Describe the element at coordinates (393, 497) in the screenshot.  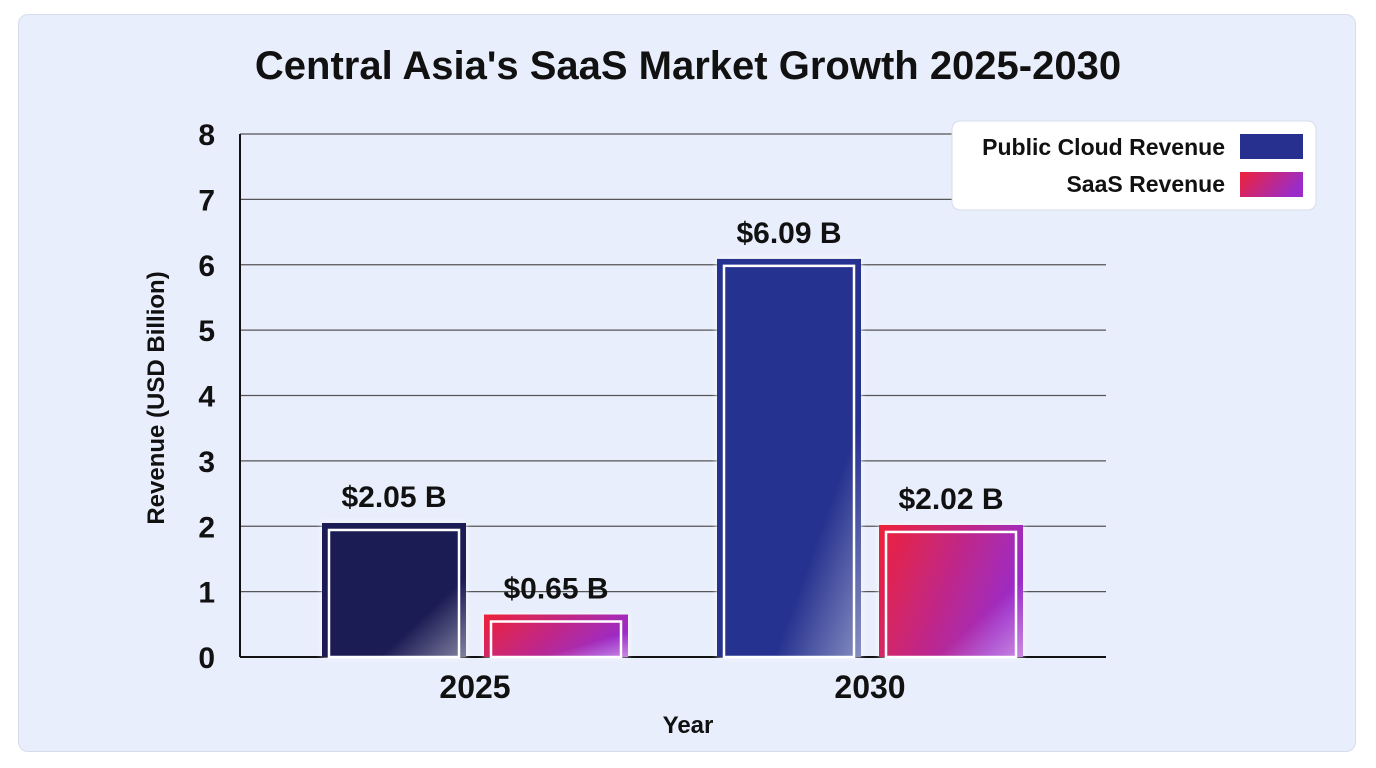
I see `data-label: $2.05 B` at that location.